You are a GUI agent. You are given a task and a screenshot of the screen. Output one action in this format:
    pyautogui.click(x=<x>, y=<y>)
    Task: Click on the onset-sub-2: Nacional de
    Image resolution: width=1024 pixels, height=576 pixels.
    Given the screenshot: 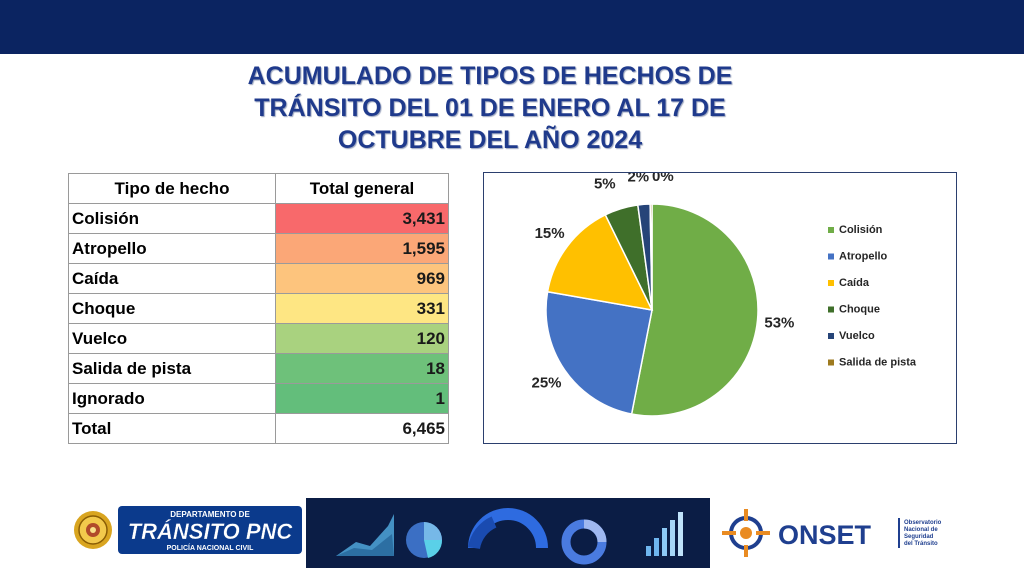 What is the action you would take?
    pyautogui.click(x=921, y=530)
    